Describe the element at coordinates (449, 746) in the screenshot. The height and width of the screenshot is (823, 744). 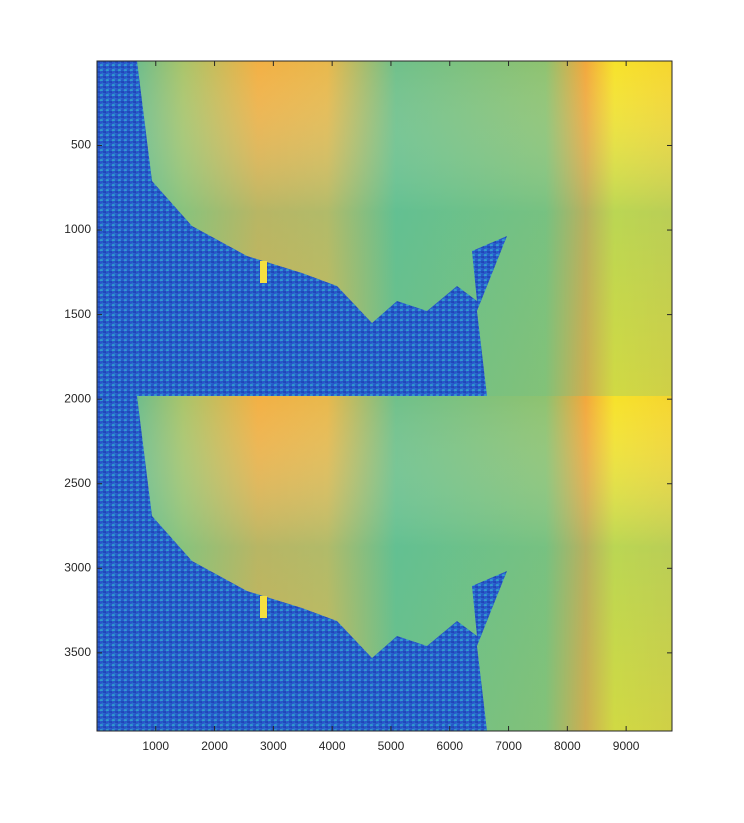
I see `x-tick-label: 6000` at that location.